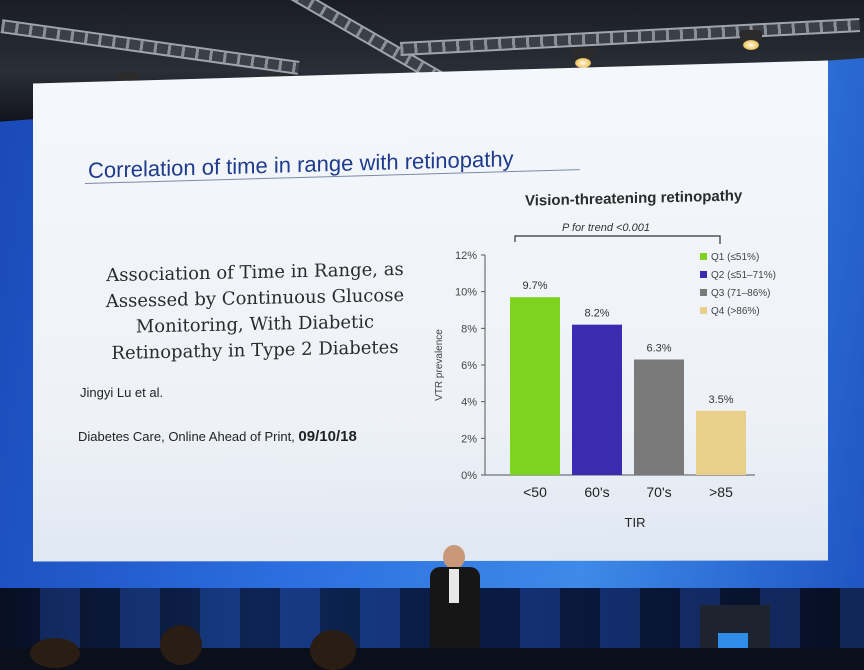 This screenshot has width=864, height=670. What do you see at coordinates (735, 626) in the screenshot?
I see `podium` at bounding box center [735, 626].